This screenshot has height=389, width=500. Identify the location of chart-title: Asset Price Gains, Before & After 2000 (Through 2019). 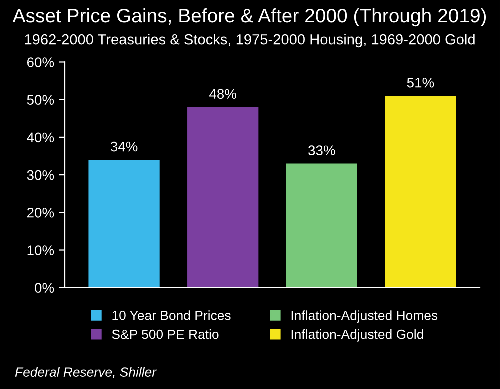
(249, 17).